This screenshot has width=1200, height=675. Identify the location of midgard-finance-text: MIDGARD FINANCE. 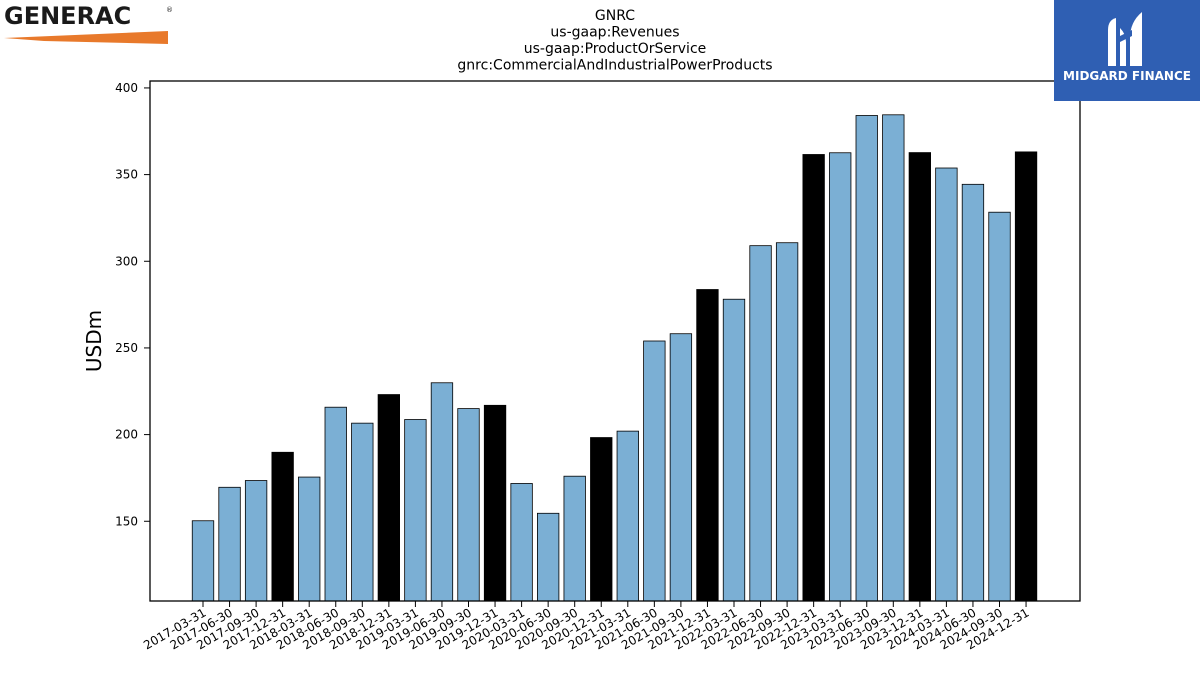
(1127, 76).